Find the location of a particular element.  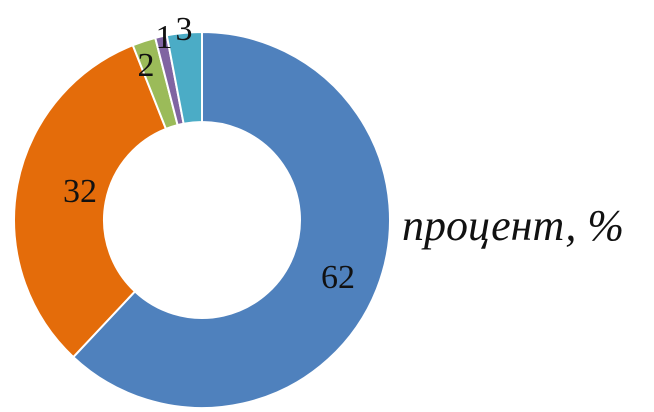

slice-label-2: 2 is located at coordinates (146, 65).